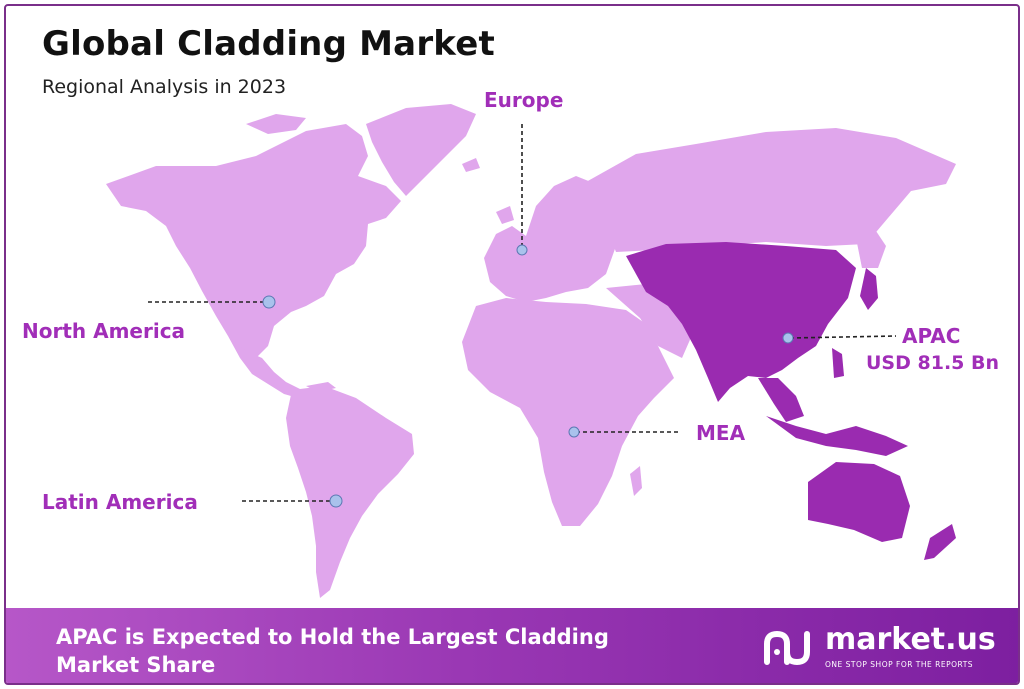  I want to click on latin-america-marker, so click(336, 501).